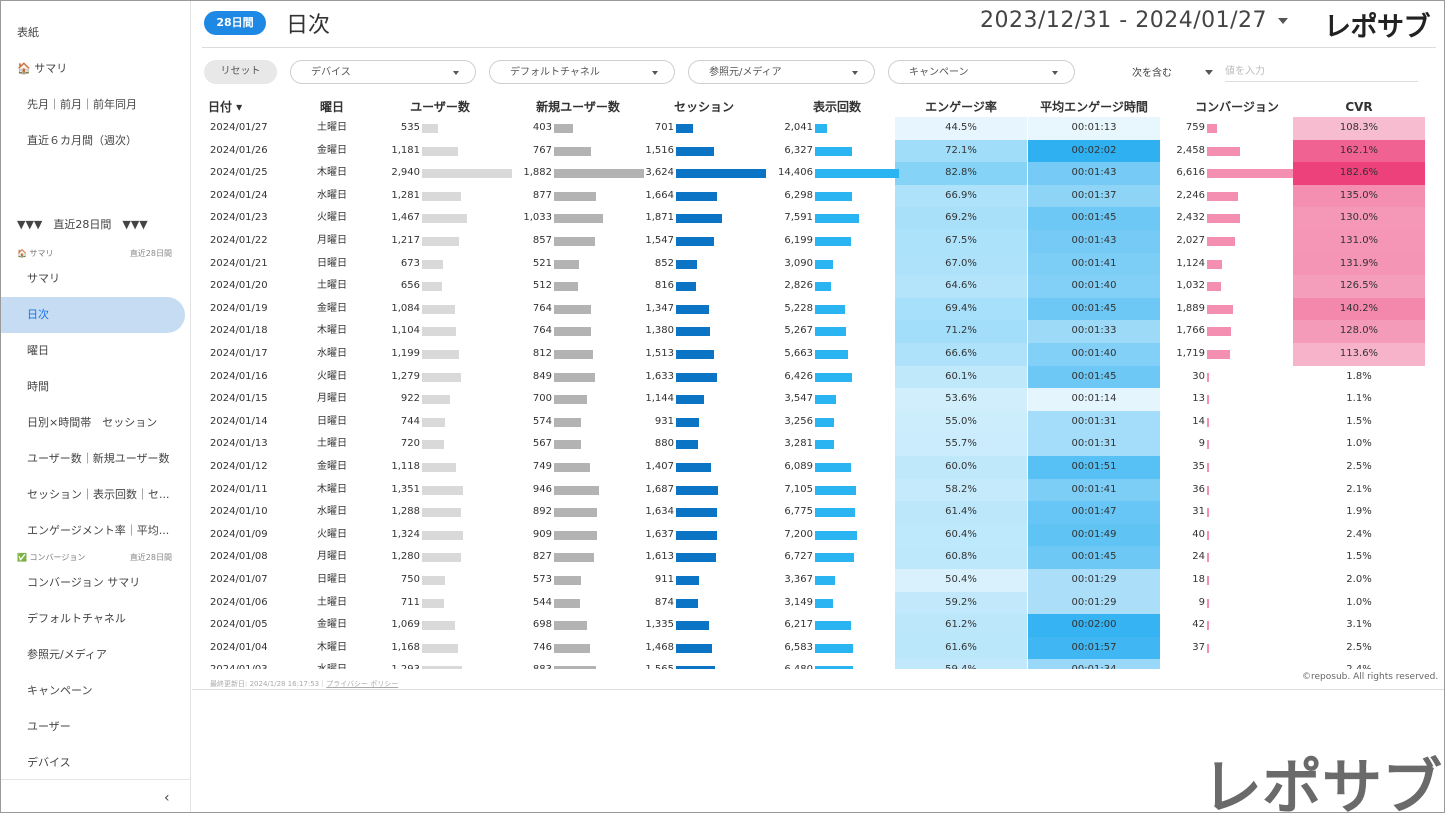 The image size is (1445, 813). What do you see at coordinates (703, 107) in the screenshot?
I see `column-header-sessions: セッション` at bounding box center [703, 107].